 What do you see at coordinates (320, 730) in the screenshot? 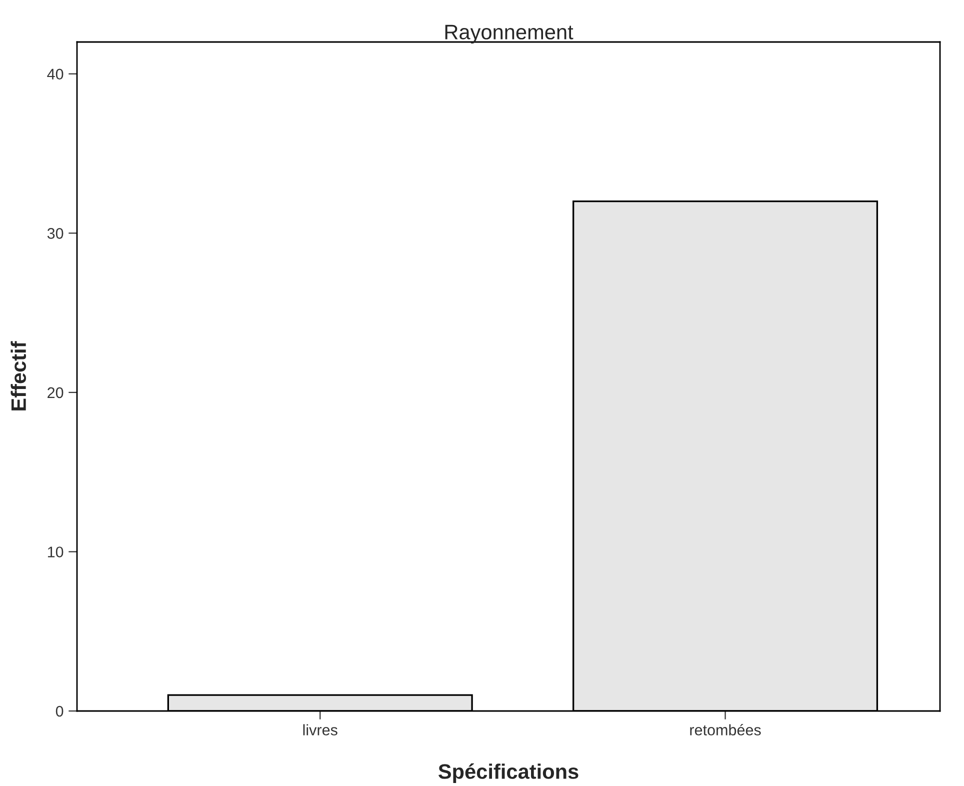
I see `x-tick-label: livres` at bounding box center [320, 730].